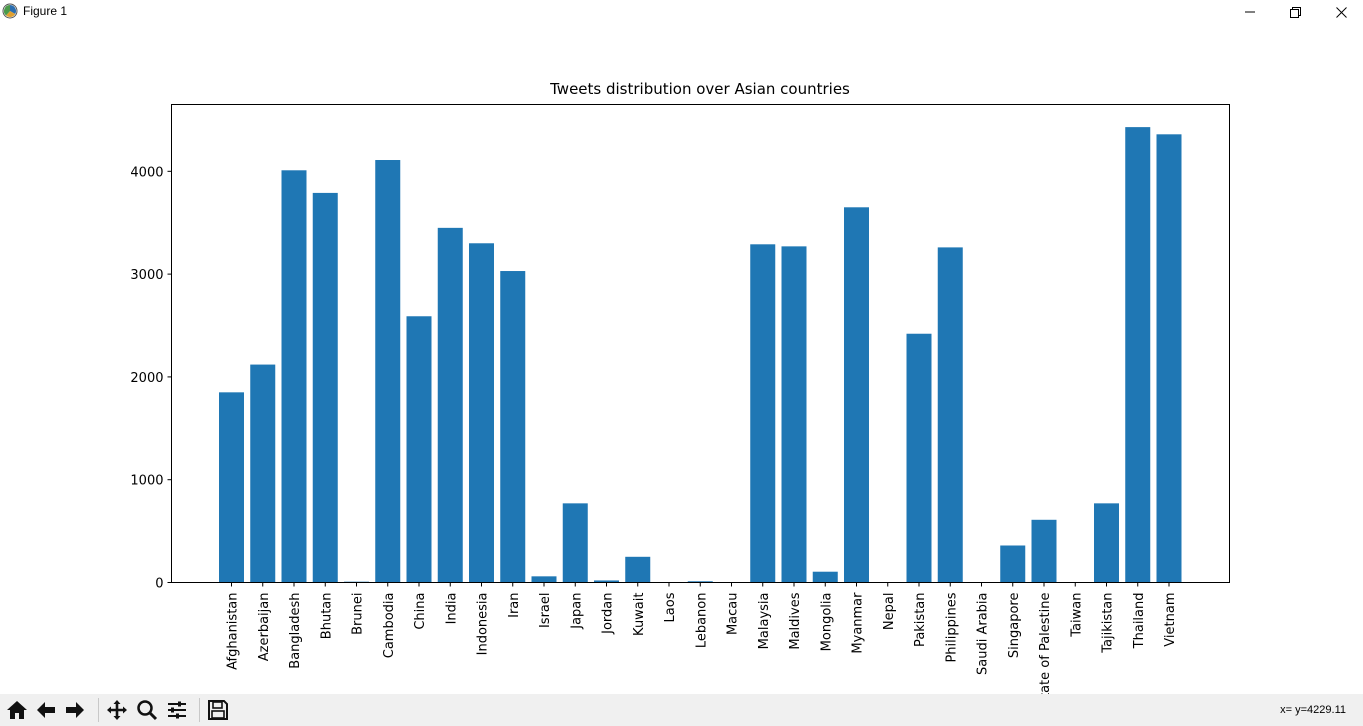 This screenshot has width=1363, height=726. I want to click on x-tick-label: Bhutan, so click(326, 616).